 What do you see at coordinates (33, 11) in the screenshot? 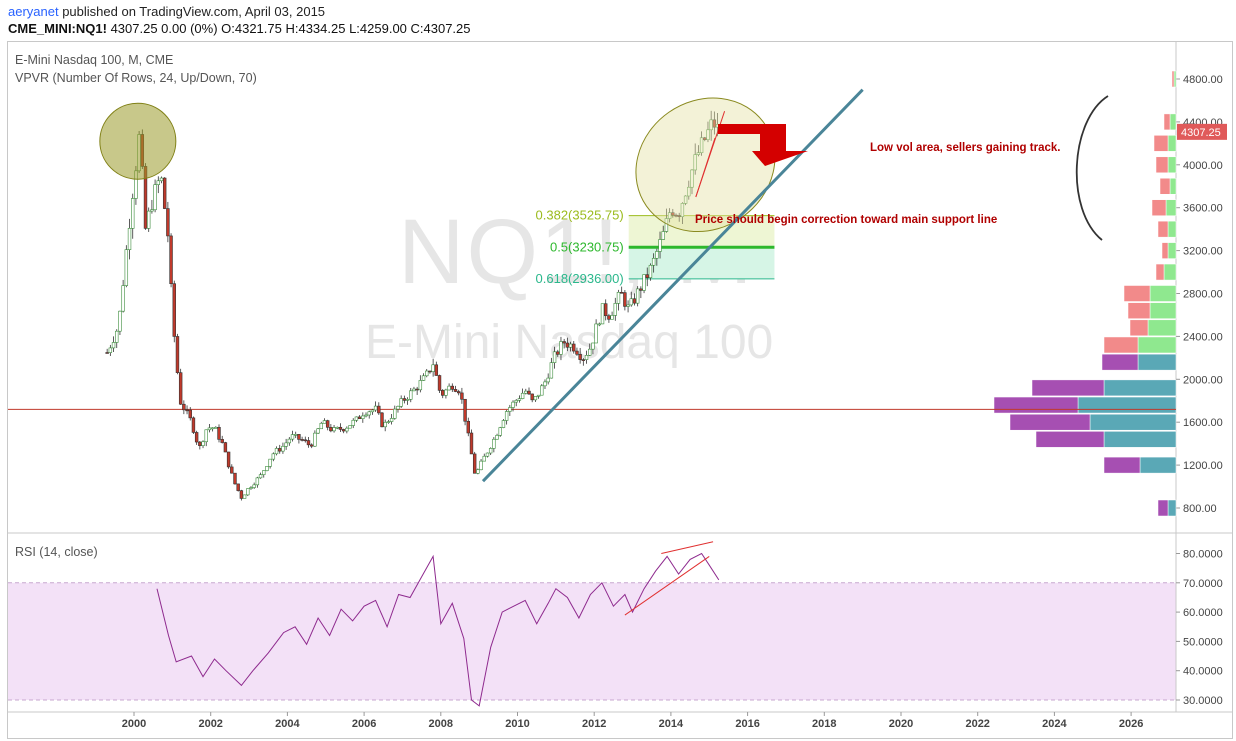
I see `author-link: aeryanet` at bounding box center [33, 11].